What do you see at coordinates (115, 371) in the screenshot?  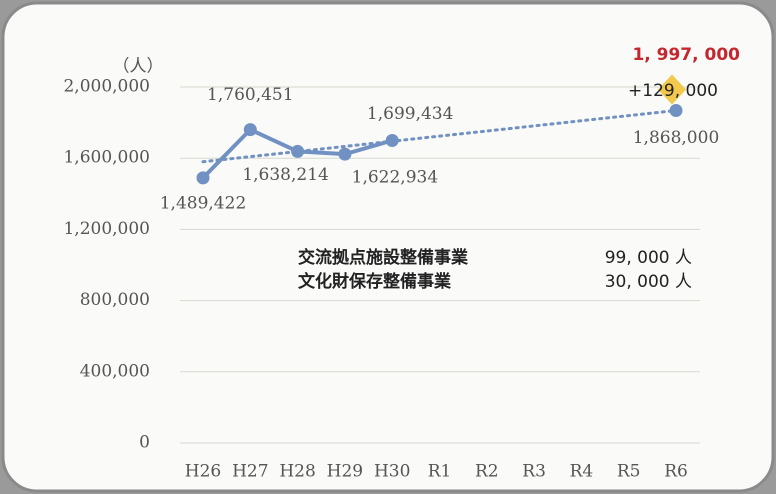 I see `y-tick-label: 400,000` at bounding box center [115, 371].